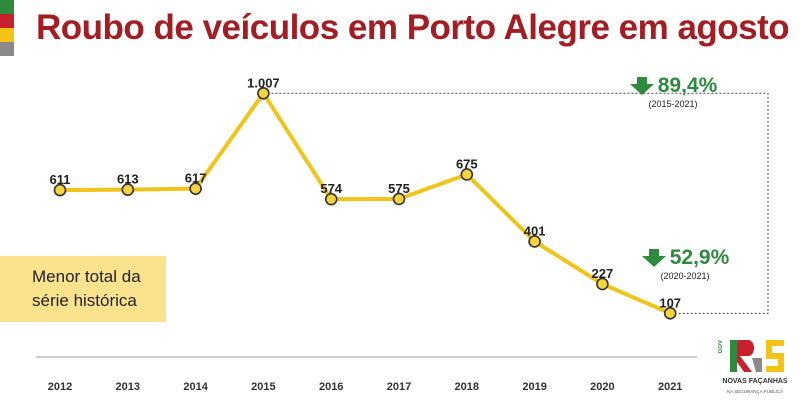 This screenshot has height=408, width=800. What do you see at coordinates (755, 381) in the screenshot?
I see `logo-name: NOVAS FAÇANHAS` at bounding box center [755, 381].